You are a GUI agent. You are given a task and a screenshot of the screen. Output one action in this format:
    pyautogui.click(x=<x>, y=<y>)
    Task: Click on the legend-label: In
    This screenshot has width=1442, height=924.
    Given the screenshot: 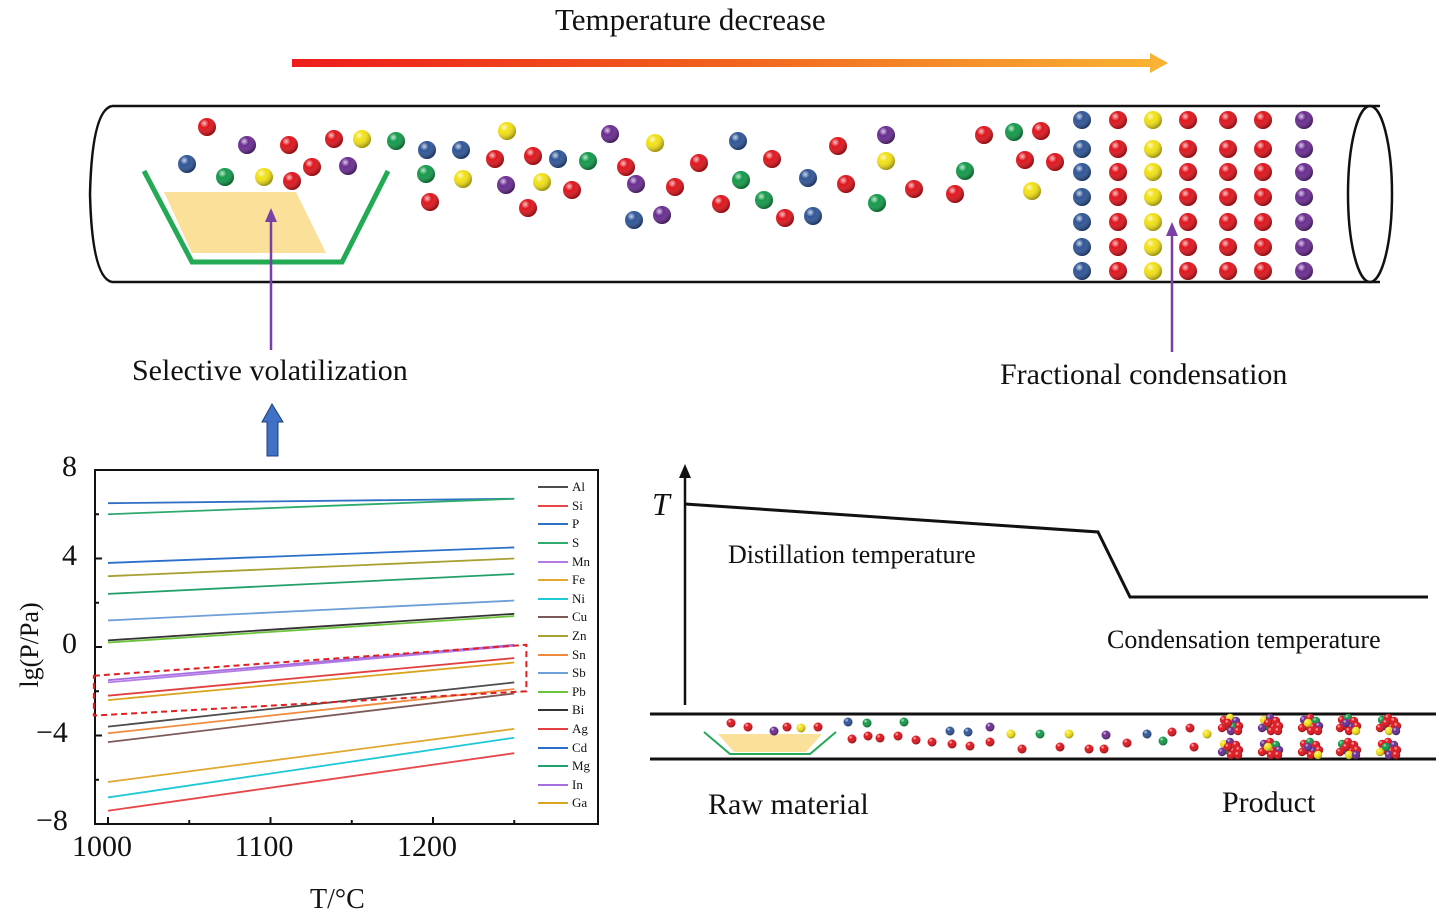 What is the action you would take?
    pyautogui.click(x=577, y=784)
    